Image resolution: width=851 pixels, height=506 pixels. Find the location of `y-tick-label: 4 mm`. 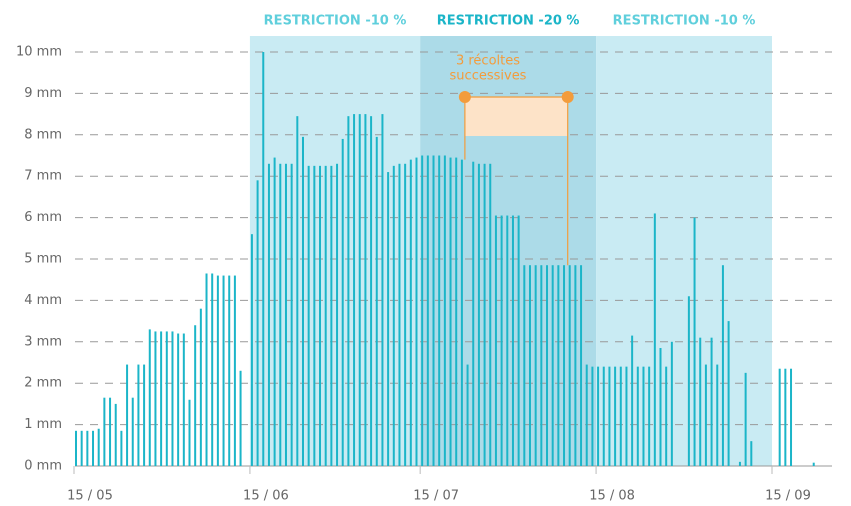

y-tick-label: 4 mm is located at coordinates (43, 300).